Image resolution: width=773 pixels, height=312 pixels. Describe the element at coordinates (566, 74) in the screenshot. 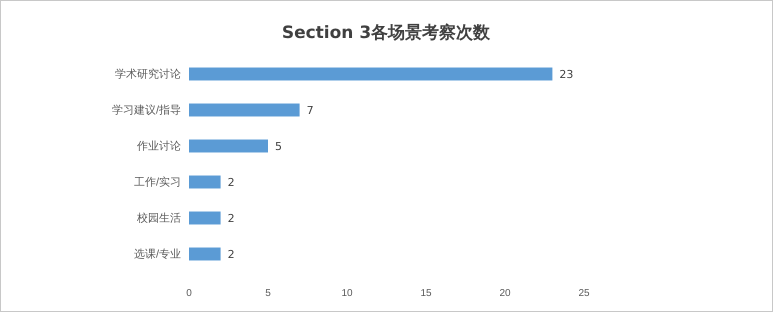

I see `data-label: 23` at that location.